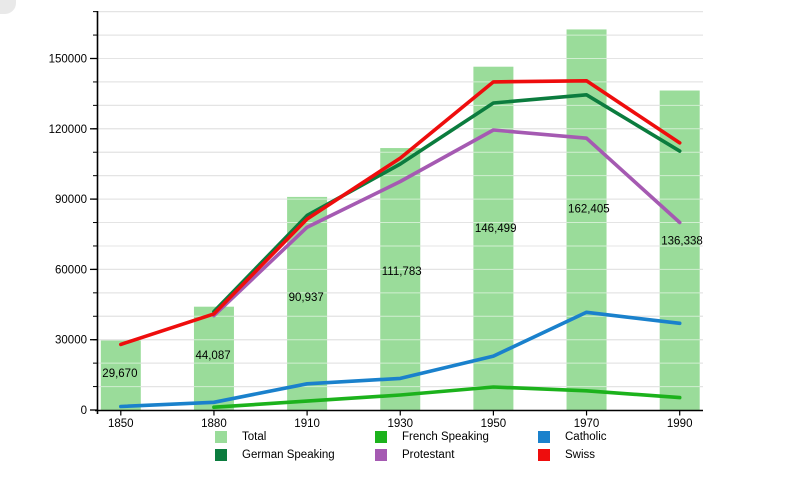 This screenshot has width=800, height=500. Describe the element at coordinates (8, 7) in the screenshot. I see `corner-artifact` at that location.